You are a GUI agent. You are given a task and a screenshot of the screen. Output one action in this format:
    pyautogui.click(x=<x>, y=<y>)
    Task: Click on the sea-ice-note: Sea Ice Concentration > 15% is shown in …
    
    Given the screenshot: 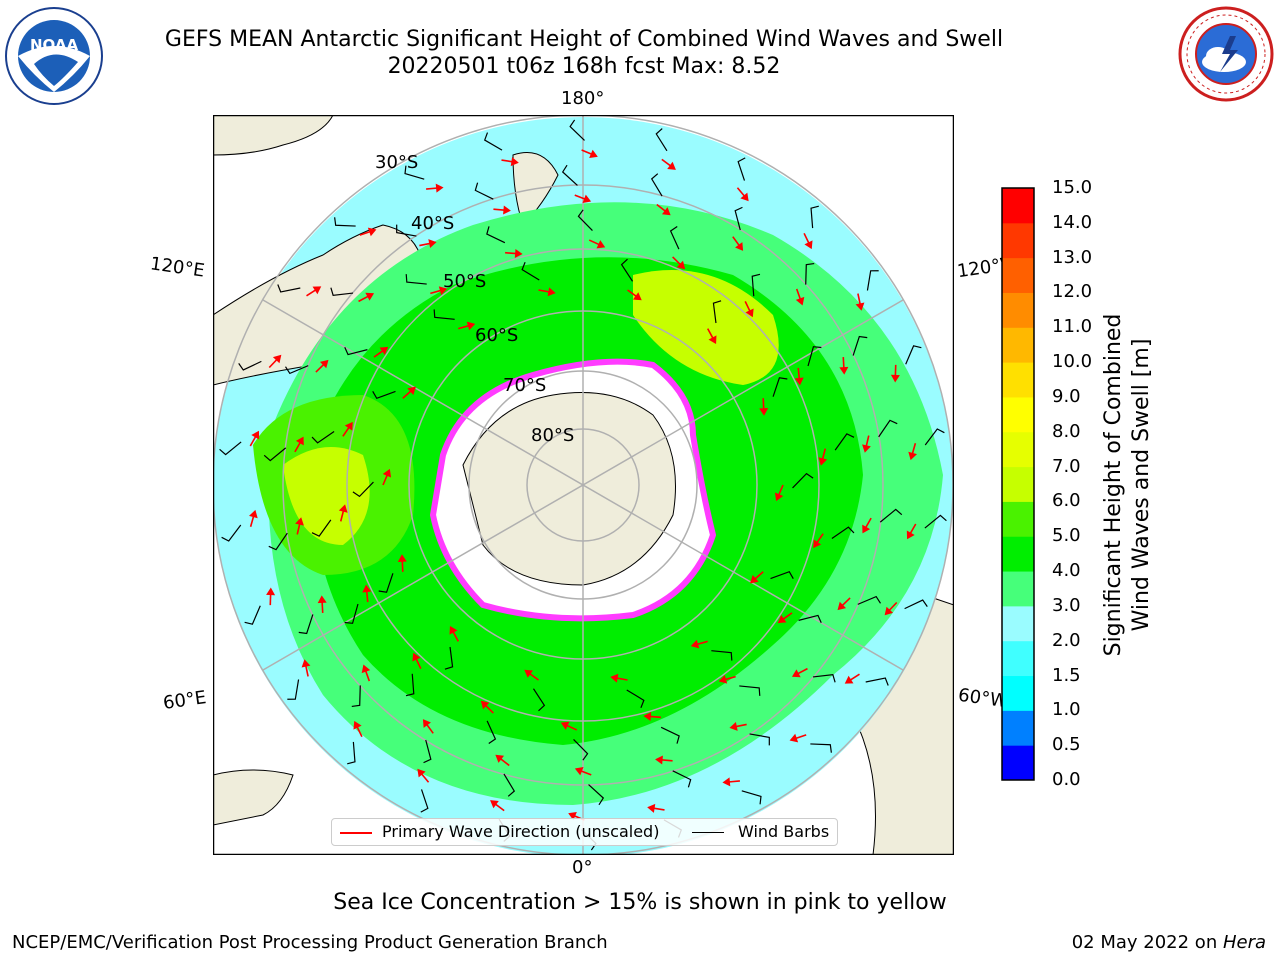 What is the action you would take?
    pyautogui.click(x=640, y=902)
    